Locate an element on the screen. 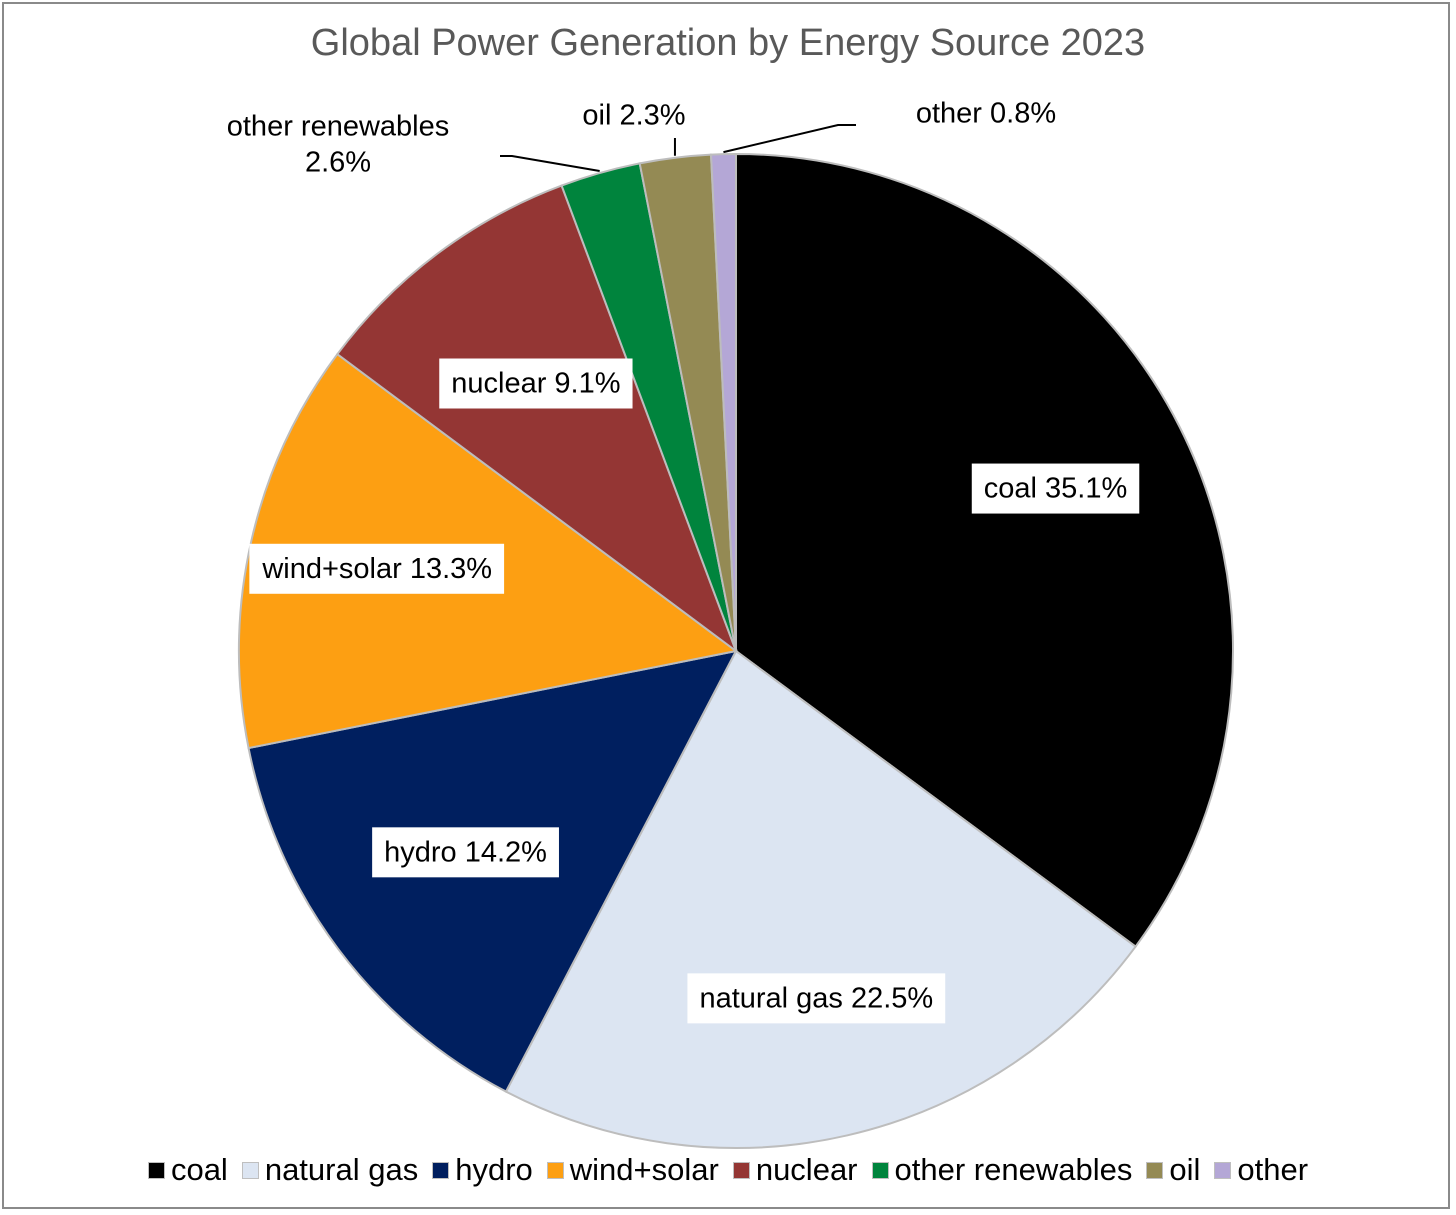  data-label-wind-solar: wind+solar 13.3% is located at coordinates (377, 568).